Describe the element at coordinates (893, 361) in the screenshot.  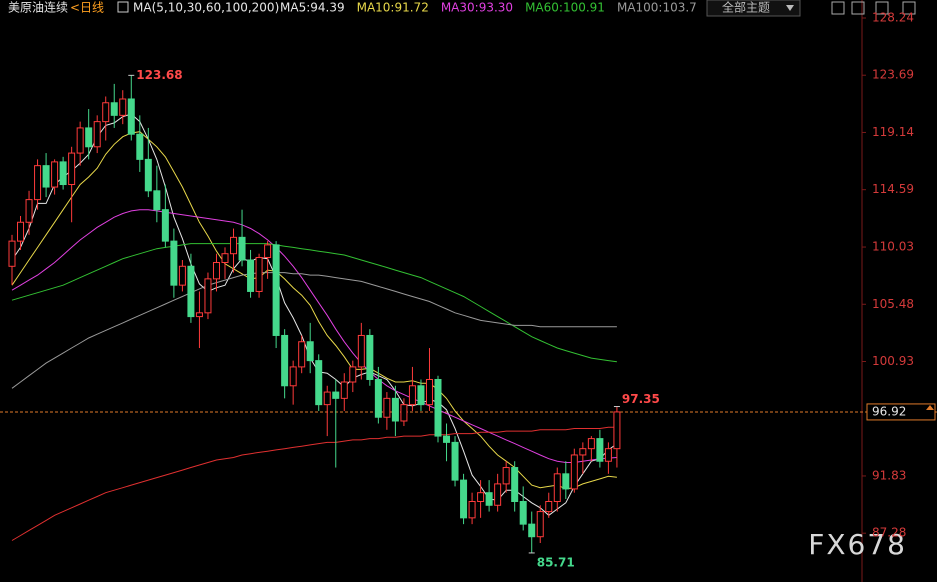
I see `y-tick-label: 100.93` at that location.